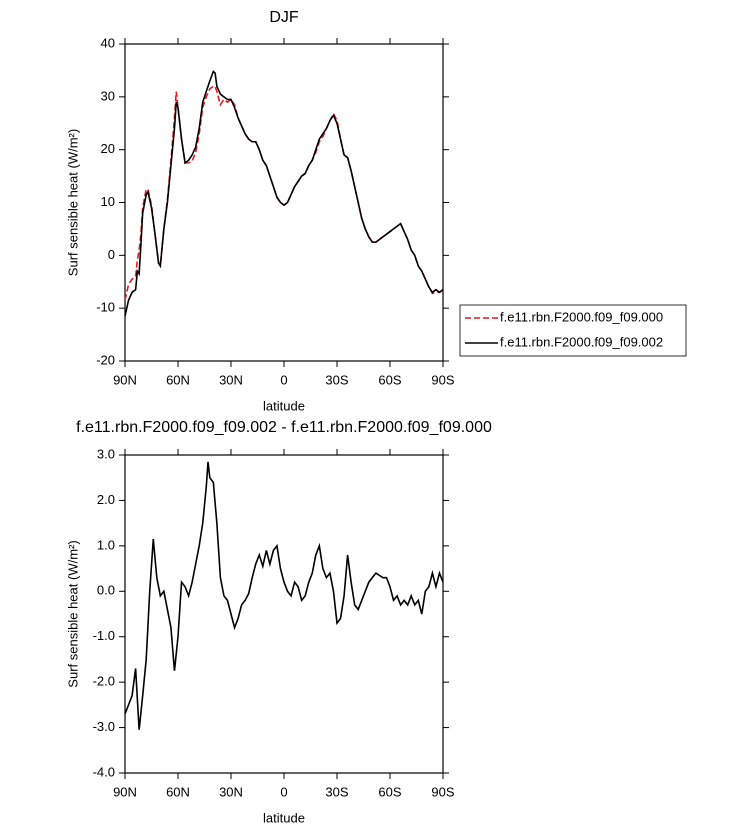 This screenshot has width=733, height=834. What do you see at coordinates (108, 42) in the screenshot?
I see `y-tick-label: 40` at bounding box center [108, 42].